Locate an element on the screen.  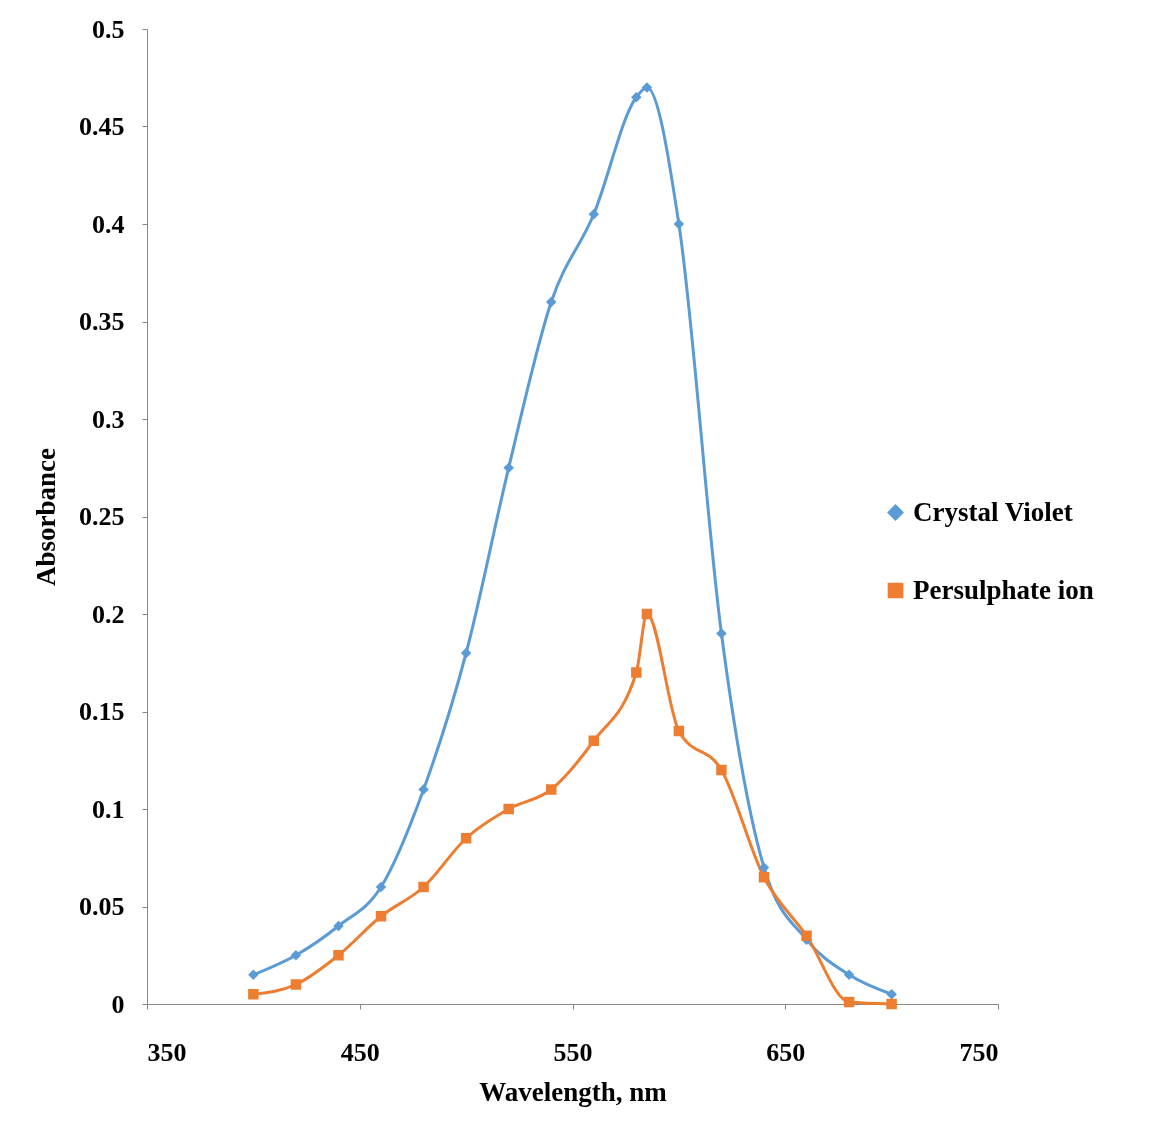
x-tick-label: 450 is located at coordinates (360, 1052).